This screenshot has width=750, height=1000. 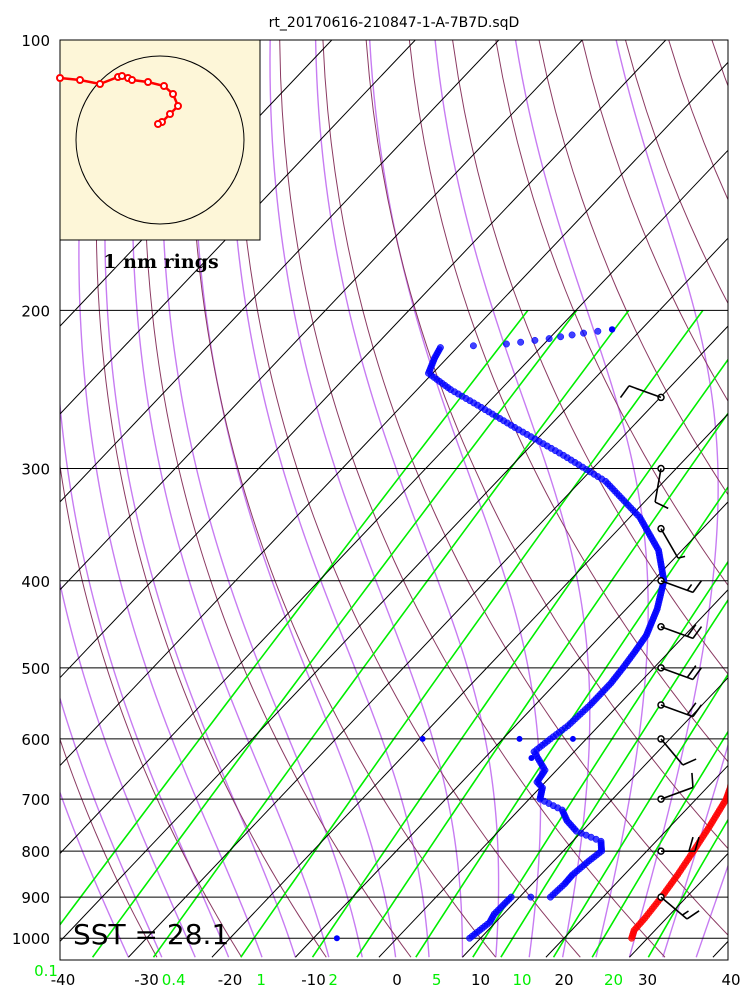 What do you see at coordinates (563, 980) in the screenshot?
I see `temperature-tick-label: 20` at bounding box center [563, 980].